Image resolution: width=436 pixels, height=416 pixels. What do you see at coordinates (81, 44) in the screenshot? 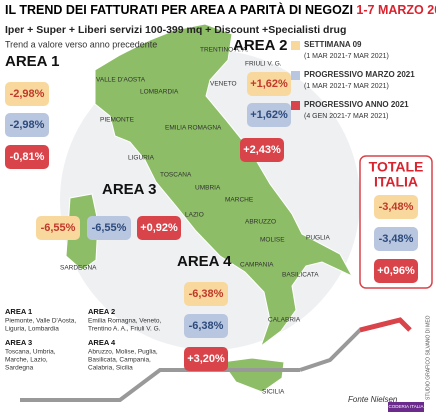
I see `note: Trend a valore verso anno precedente` at bounding box center [81, 44].